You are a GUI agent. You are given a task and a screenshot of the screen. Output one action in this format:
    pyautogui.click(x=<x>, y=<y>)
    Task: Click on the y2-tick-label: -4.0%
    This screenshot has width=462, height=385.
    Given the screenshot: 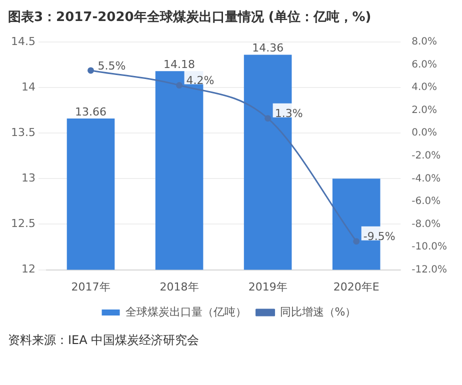 What is the action you would take?
    pyautogui.click(x=426, y=178)
    